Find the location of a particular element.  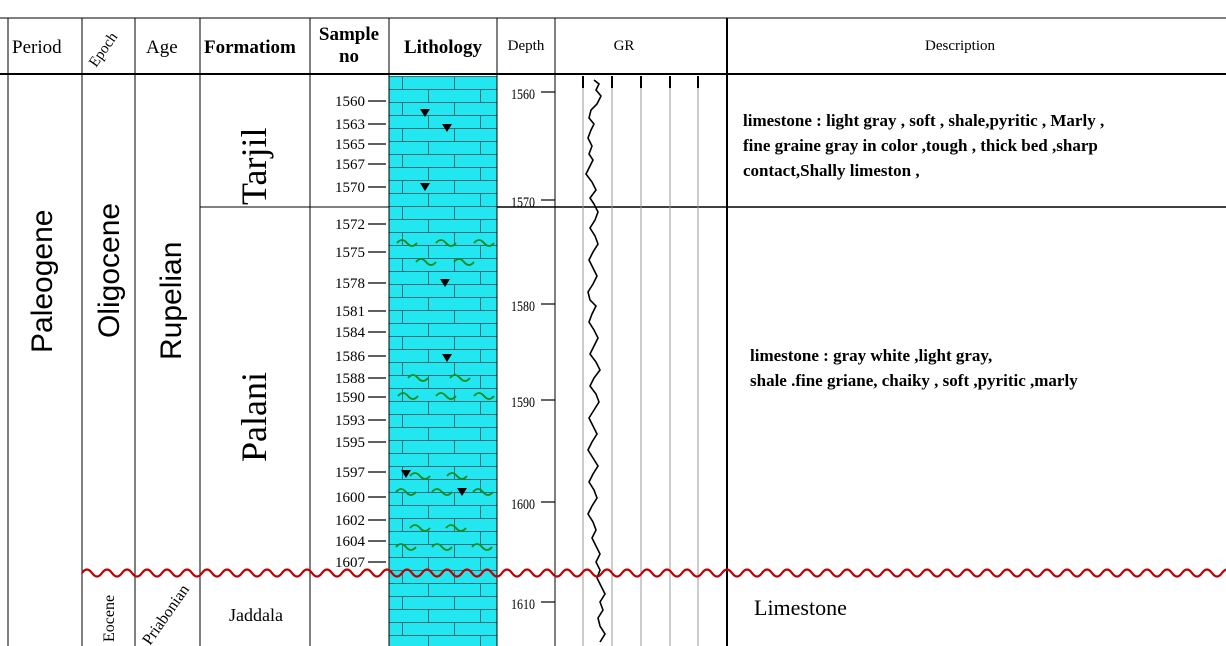

formation-label-palani: Palani is located at coordinates (254, 417).